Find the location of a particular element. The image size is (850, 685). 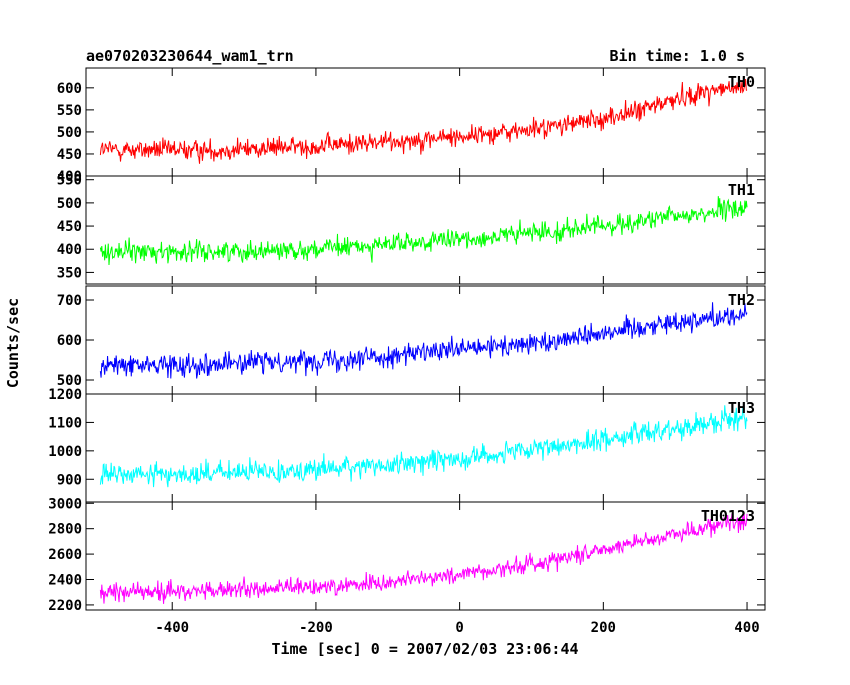

y-tick-label: 3000 is located at coordinates (65, 504).